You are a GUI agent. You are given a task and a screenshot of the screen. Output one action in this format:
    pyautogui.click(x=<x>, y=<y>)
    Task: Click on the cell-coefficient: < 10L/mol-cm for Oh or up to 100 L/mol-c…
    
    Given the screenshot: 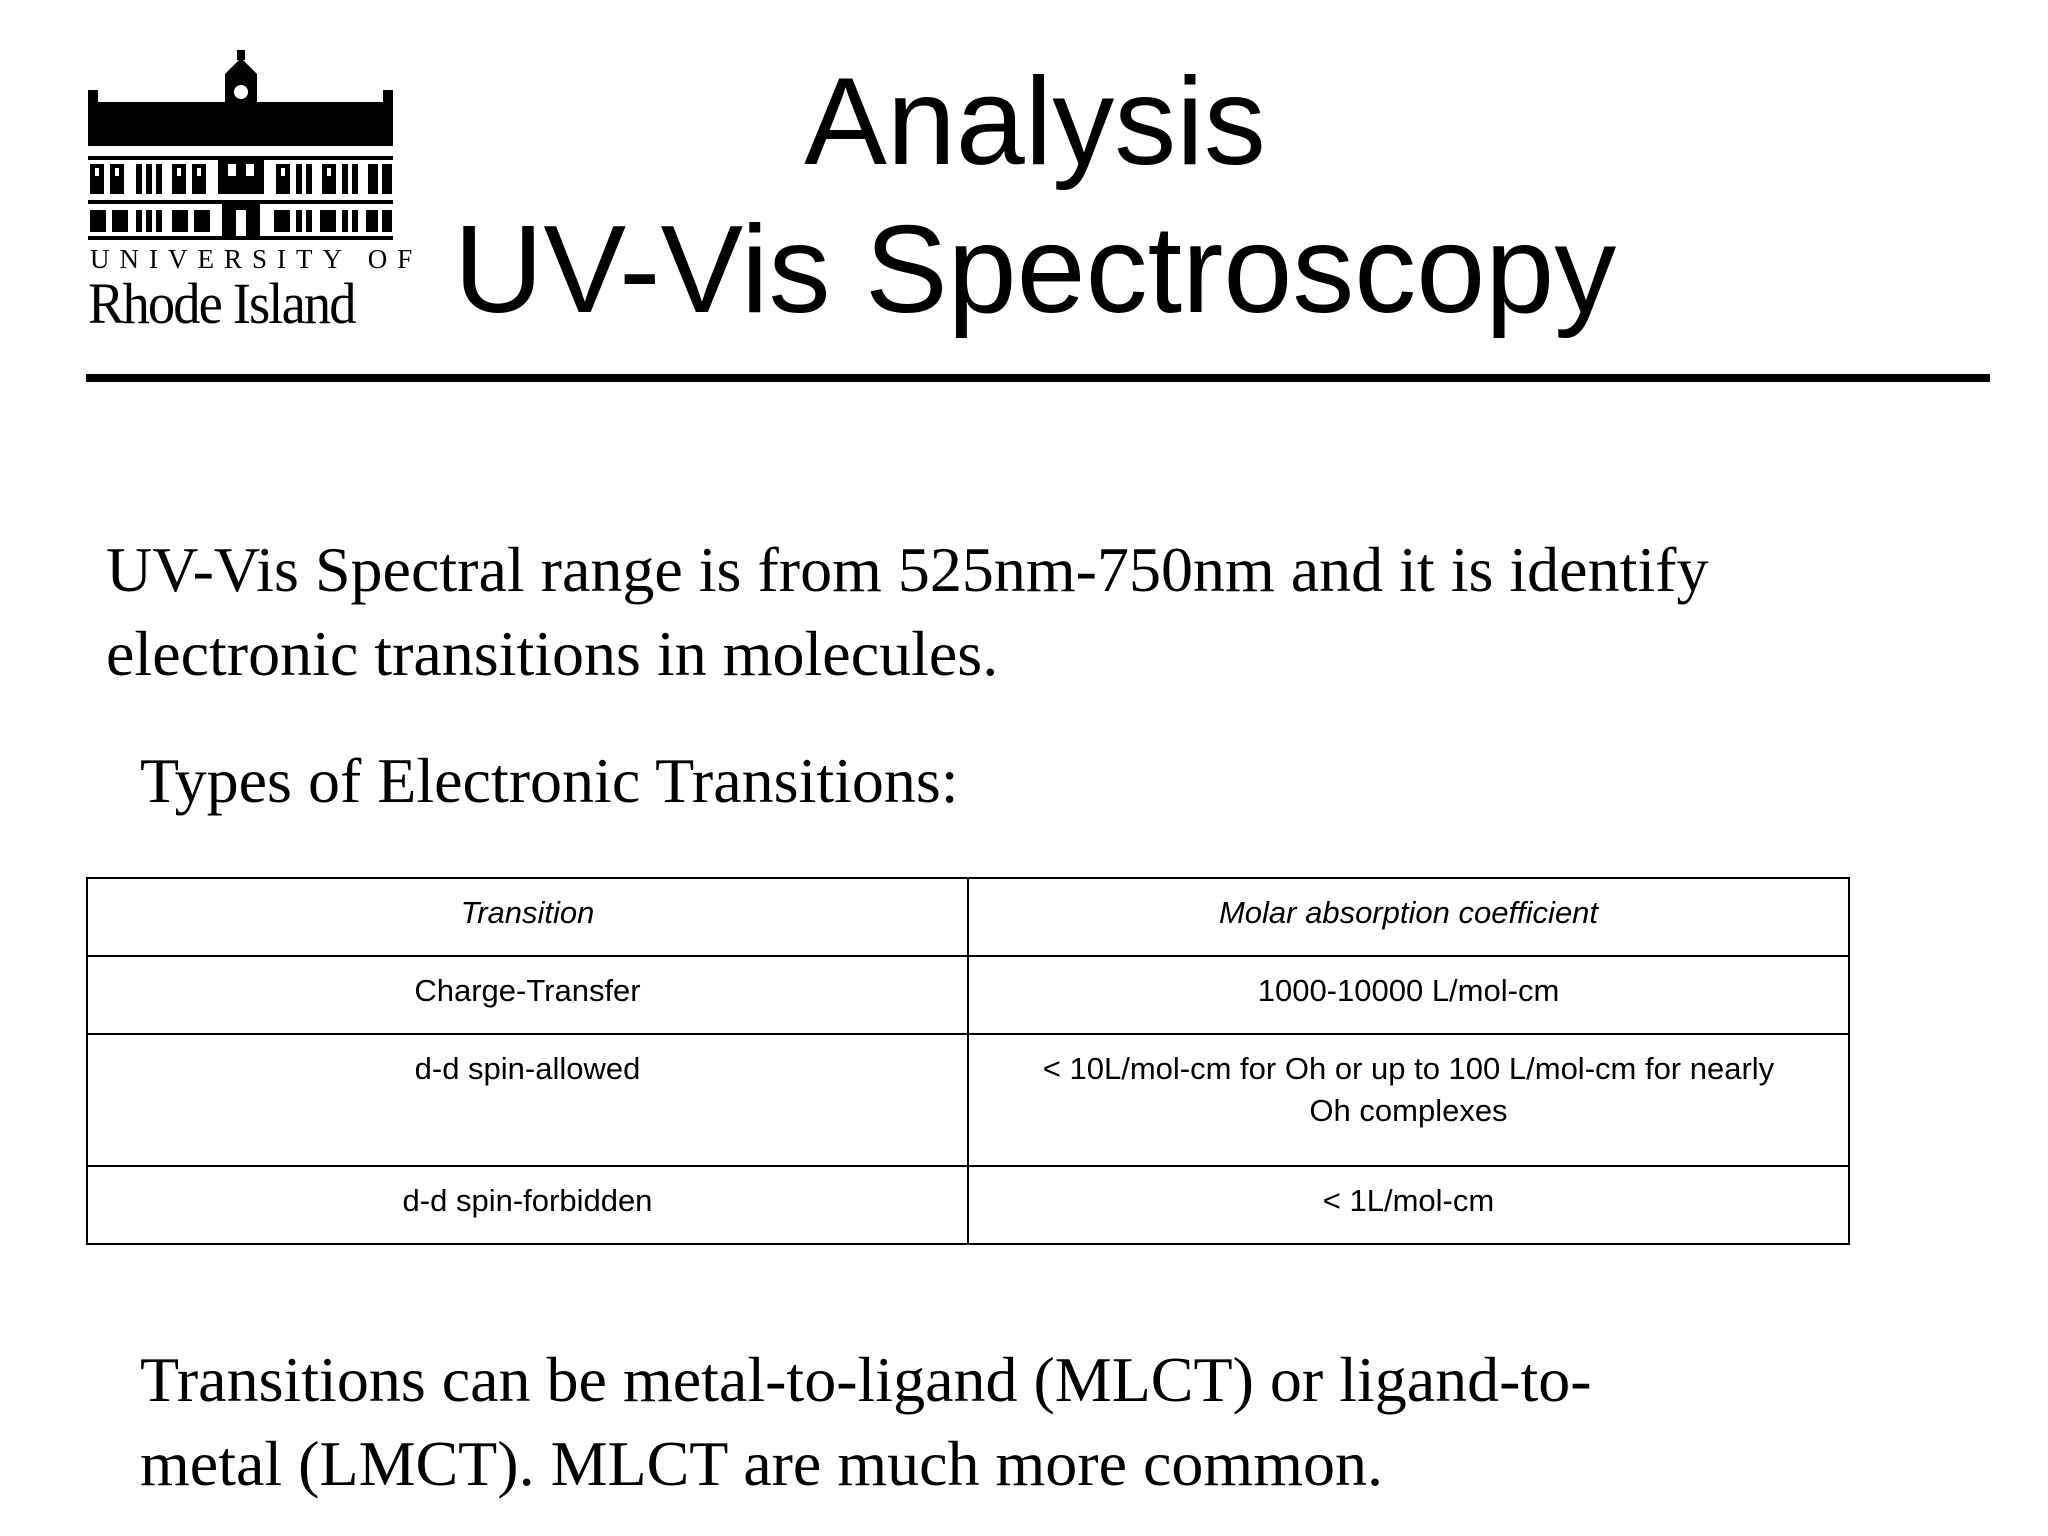 What is the action you would take?
    pyautogui.click(x=1408, y=1100)
    